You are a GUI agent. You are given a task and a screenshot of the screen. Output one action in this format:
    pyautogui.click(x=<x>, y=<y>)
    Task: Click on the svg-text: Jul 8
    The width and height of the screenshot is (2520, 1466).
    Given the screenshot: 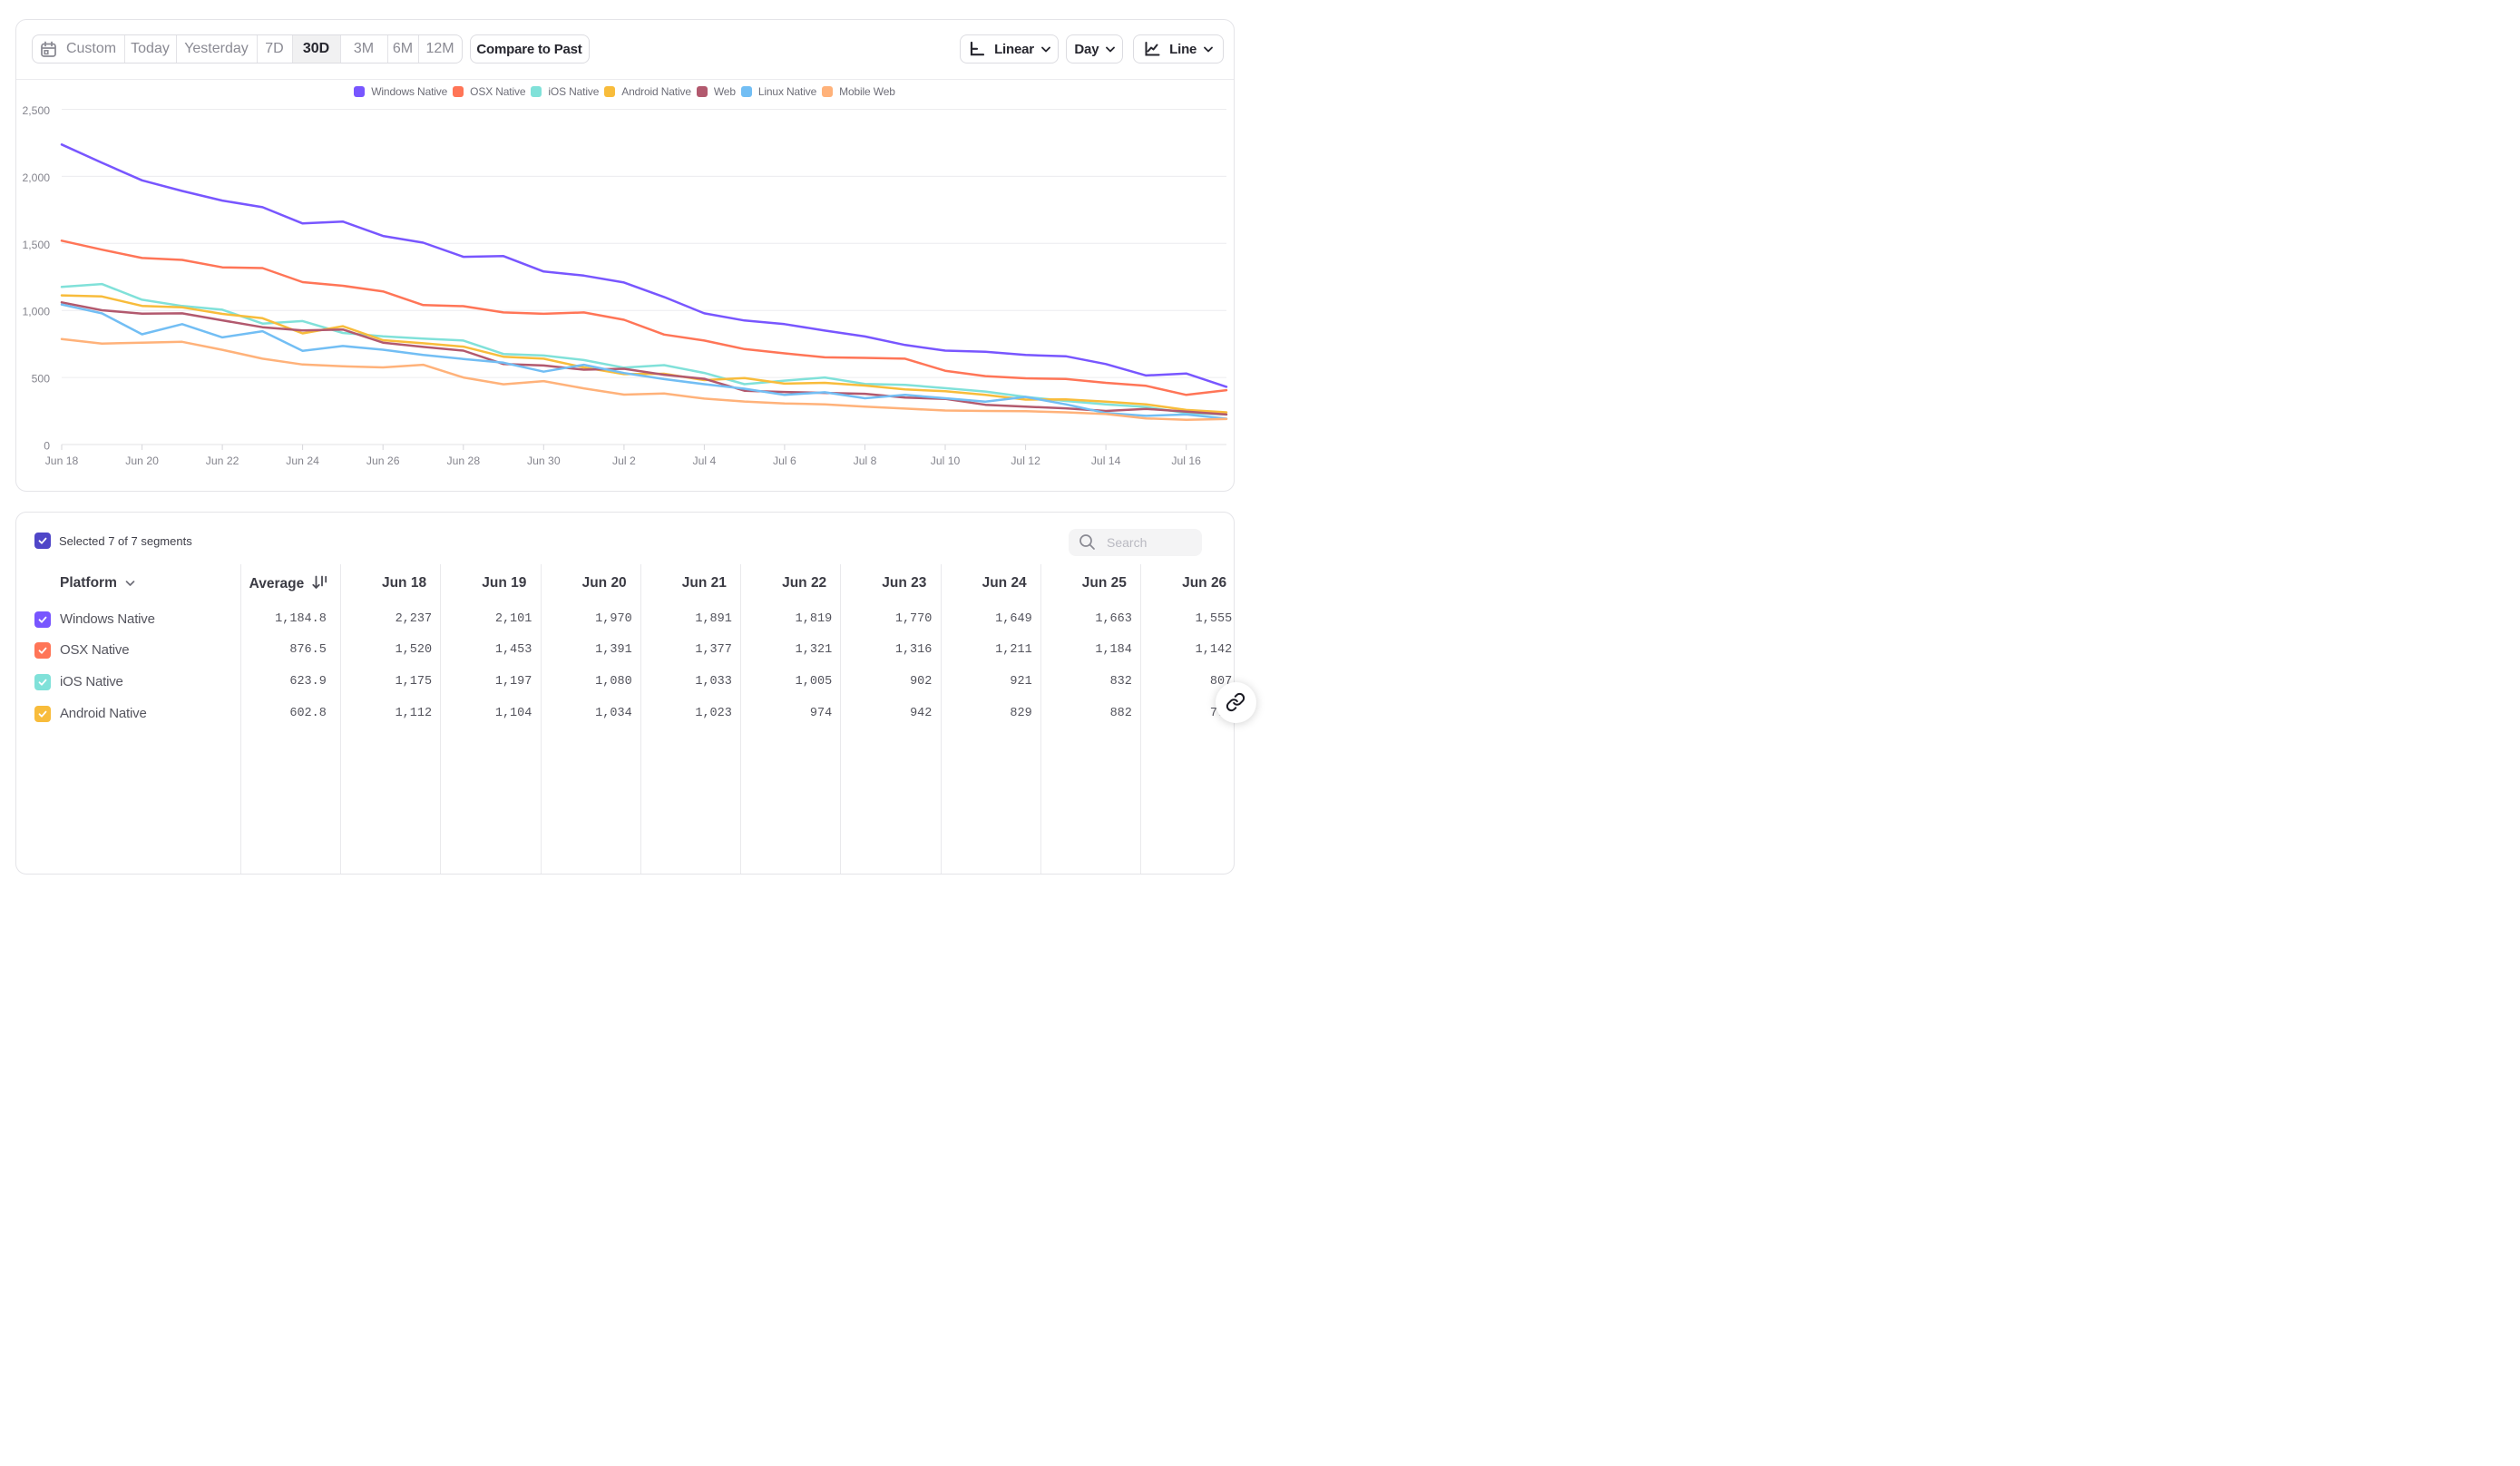 What is the action you would take?
    pyautogui.click(x=865, y=461)
    